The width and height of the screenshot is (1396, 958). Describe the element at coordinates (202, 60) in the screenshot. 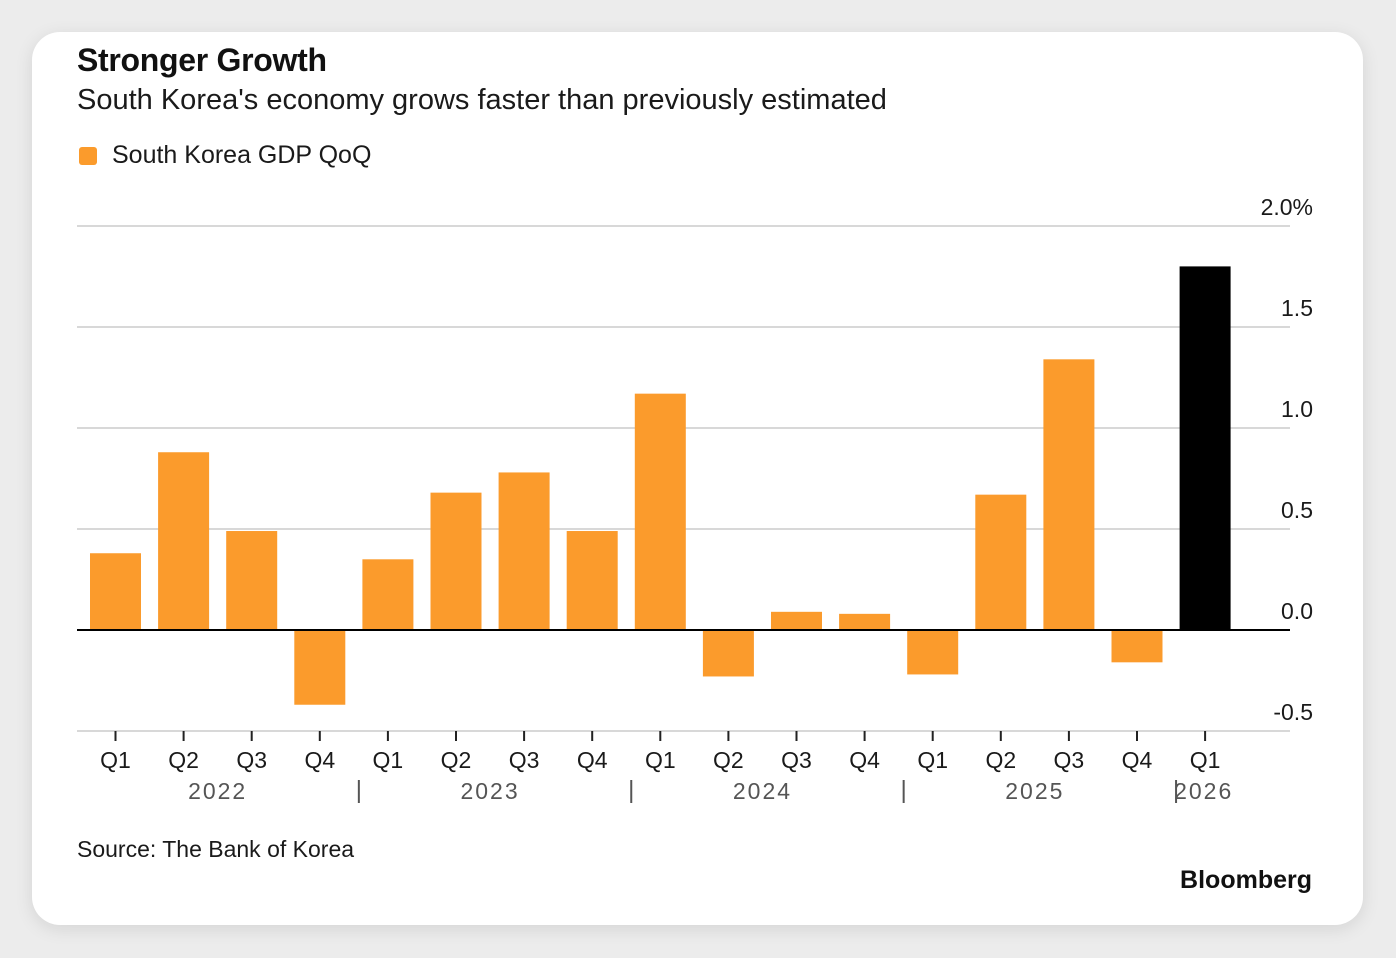

I see `chart-title: Stronger Growth` at that location.